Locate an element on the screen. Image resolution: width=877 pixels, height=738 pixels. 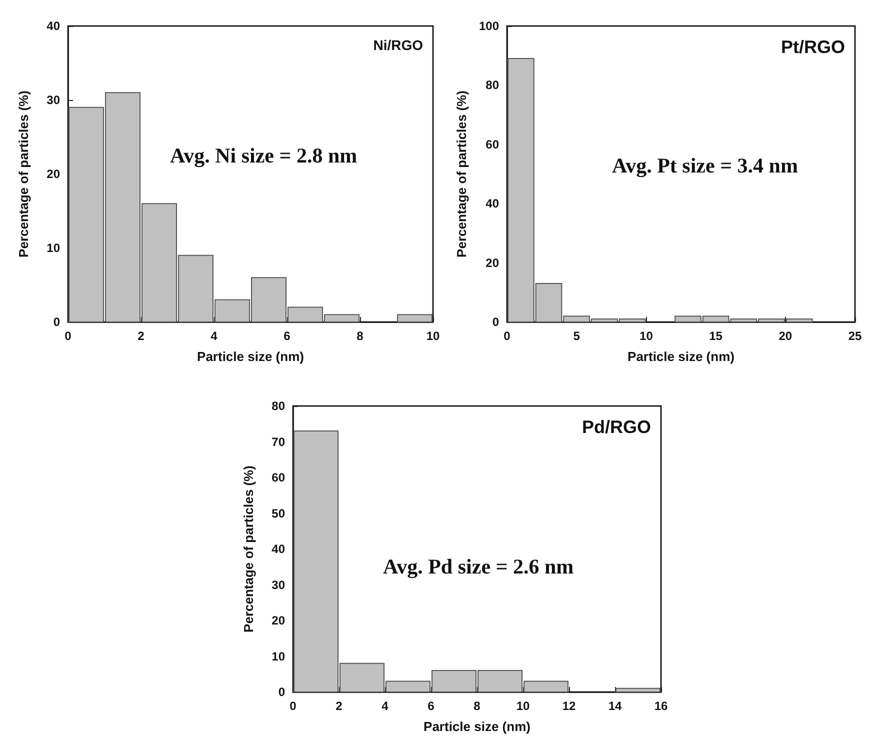
annotation: Avg. Ni size = 2.8 nm is located at coordinates (264, 156).